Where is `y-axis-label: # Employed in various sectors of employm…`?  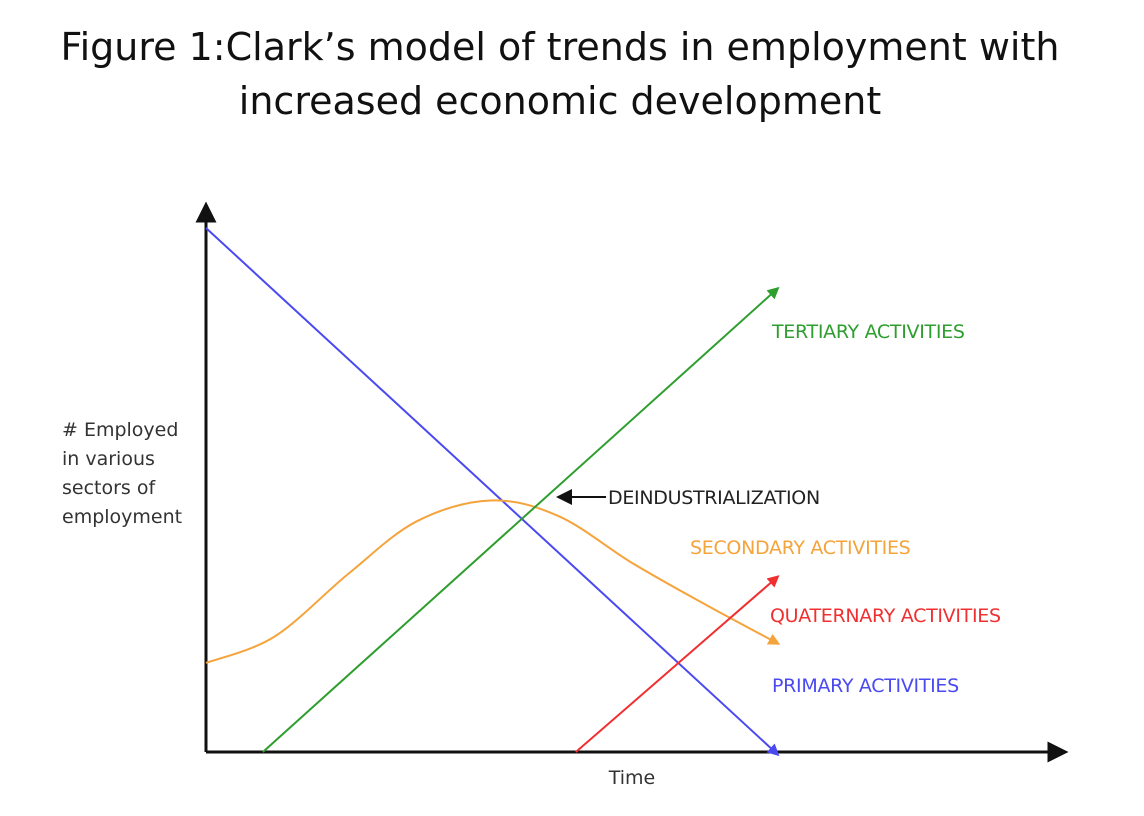 y-axis-label: # Employed in various sectors of employm… is located at coordinates (123, 473).